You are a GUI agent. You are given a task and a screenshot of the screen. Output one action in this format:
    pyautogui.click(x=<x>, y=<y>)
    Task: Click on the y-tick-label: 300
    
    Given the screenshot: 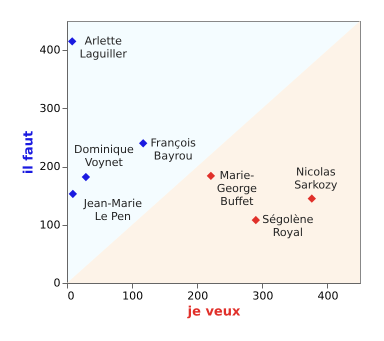 What is the action you would take?
    pyautogui.click(x=50, y=108)
    